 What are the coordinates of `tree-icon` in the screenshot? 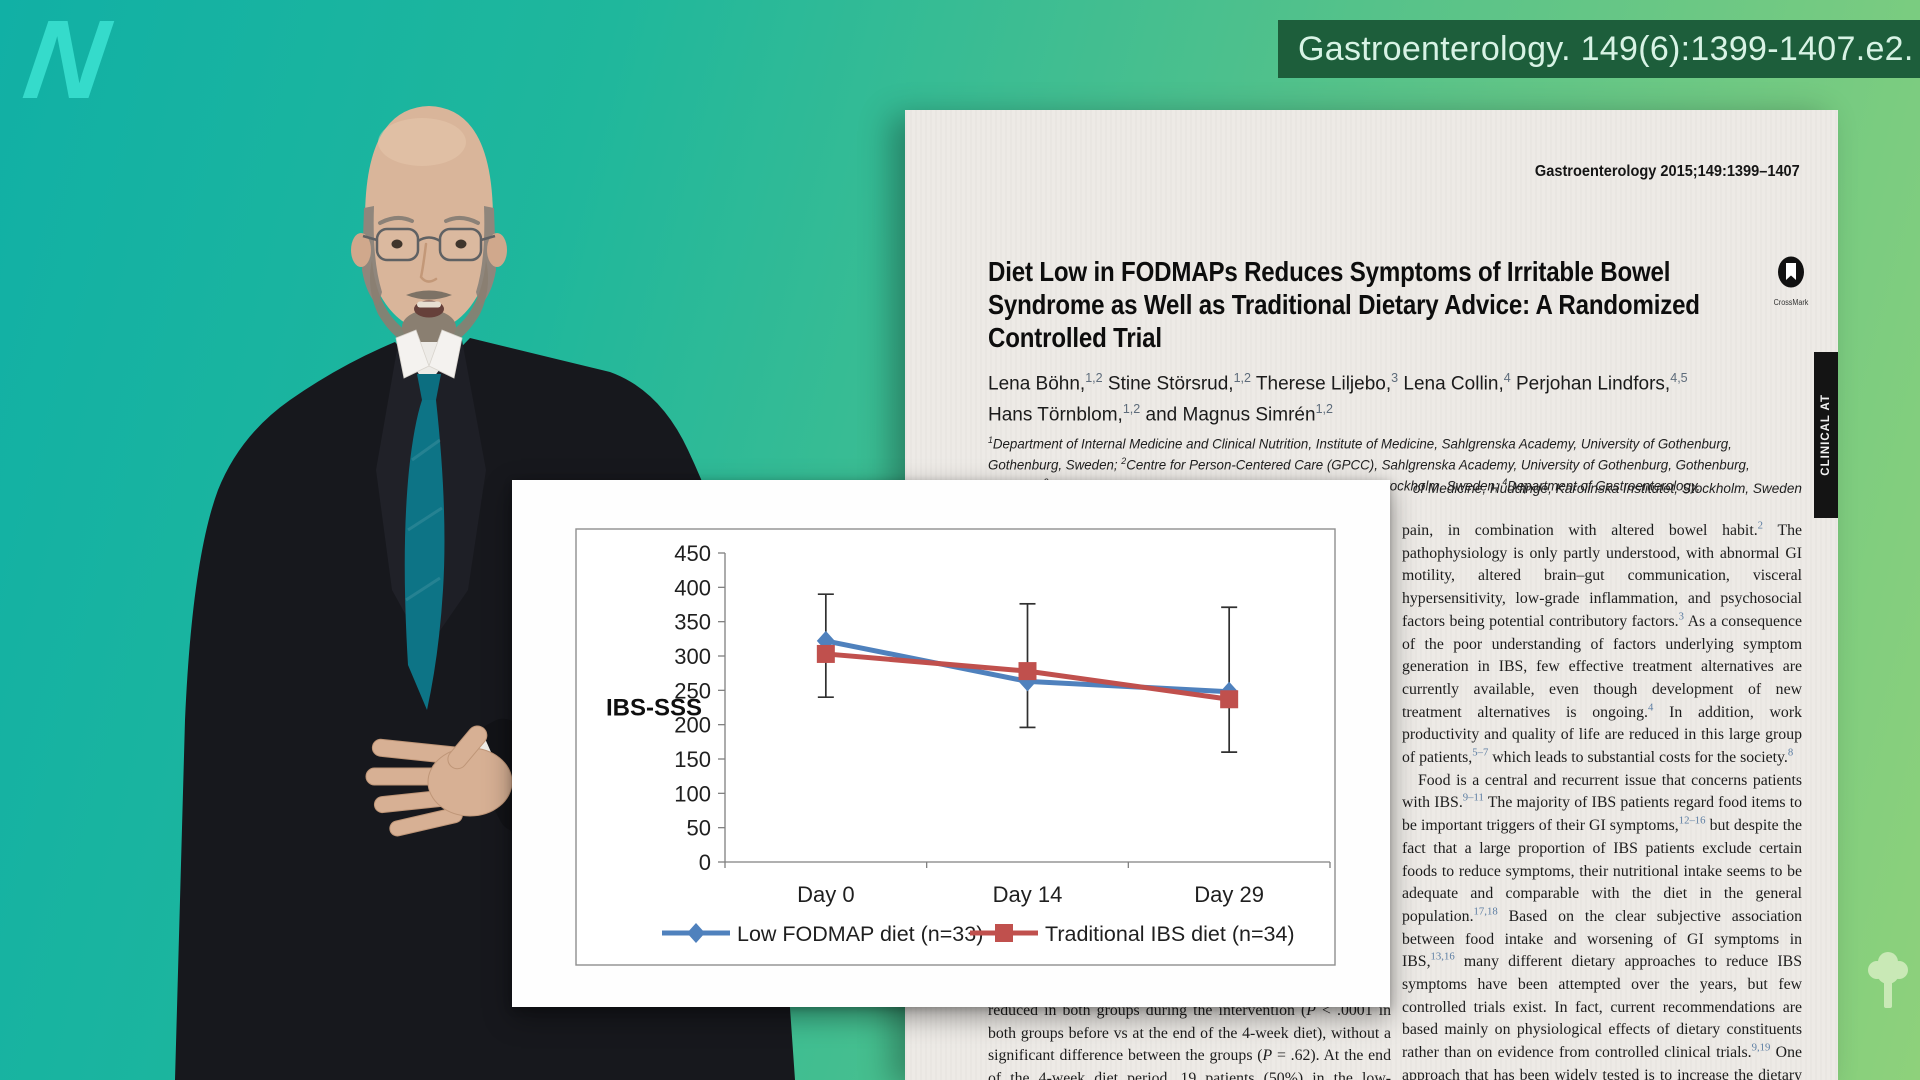 It's located at (1888, 982).